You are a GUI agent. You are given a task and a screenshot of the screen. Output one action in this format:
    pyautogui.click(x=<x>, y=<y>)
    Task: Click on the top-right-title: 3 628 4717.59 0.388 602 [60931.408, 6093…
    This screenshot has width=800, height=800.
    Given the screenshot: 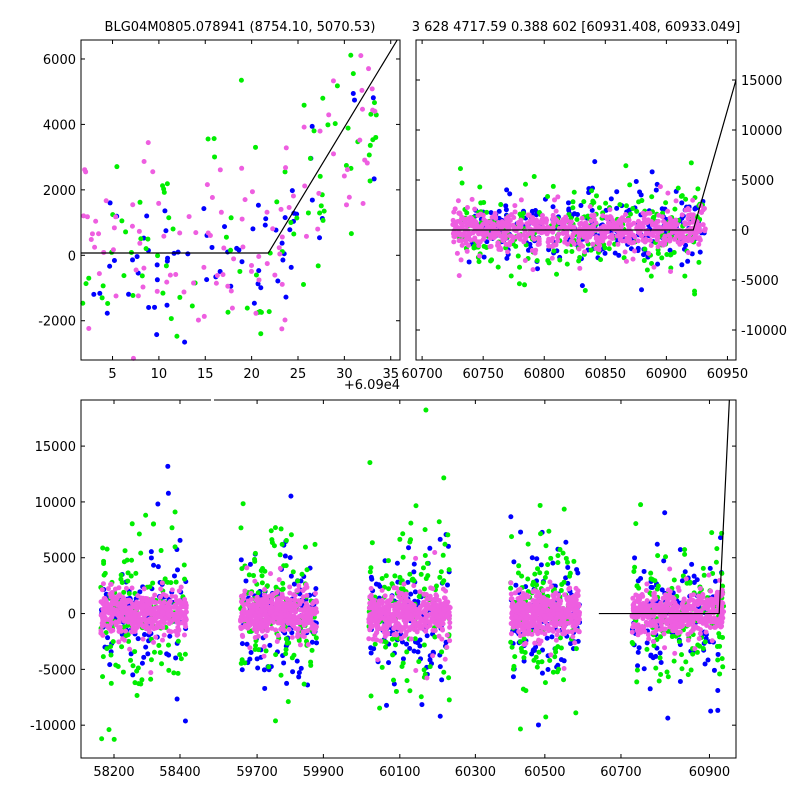 What is the action you would take?
    pyautogui.click(x=576, y=27)
    